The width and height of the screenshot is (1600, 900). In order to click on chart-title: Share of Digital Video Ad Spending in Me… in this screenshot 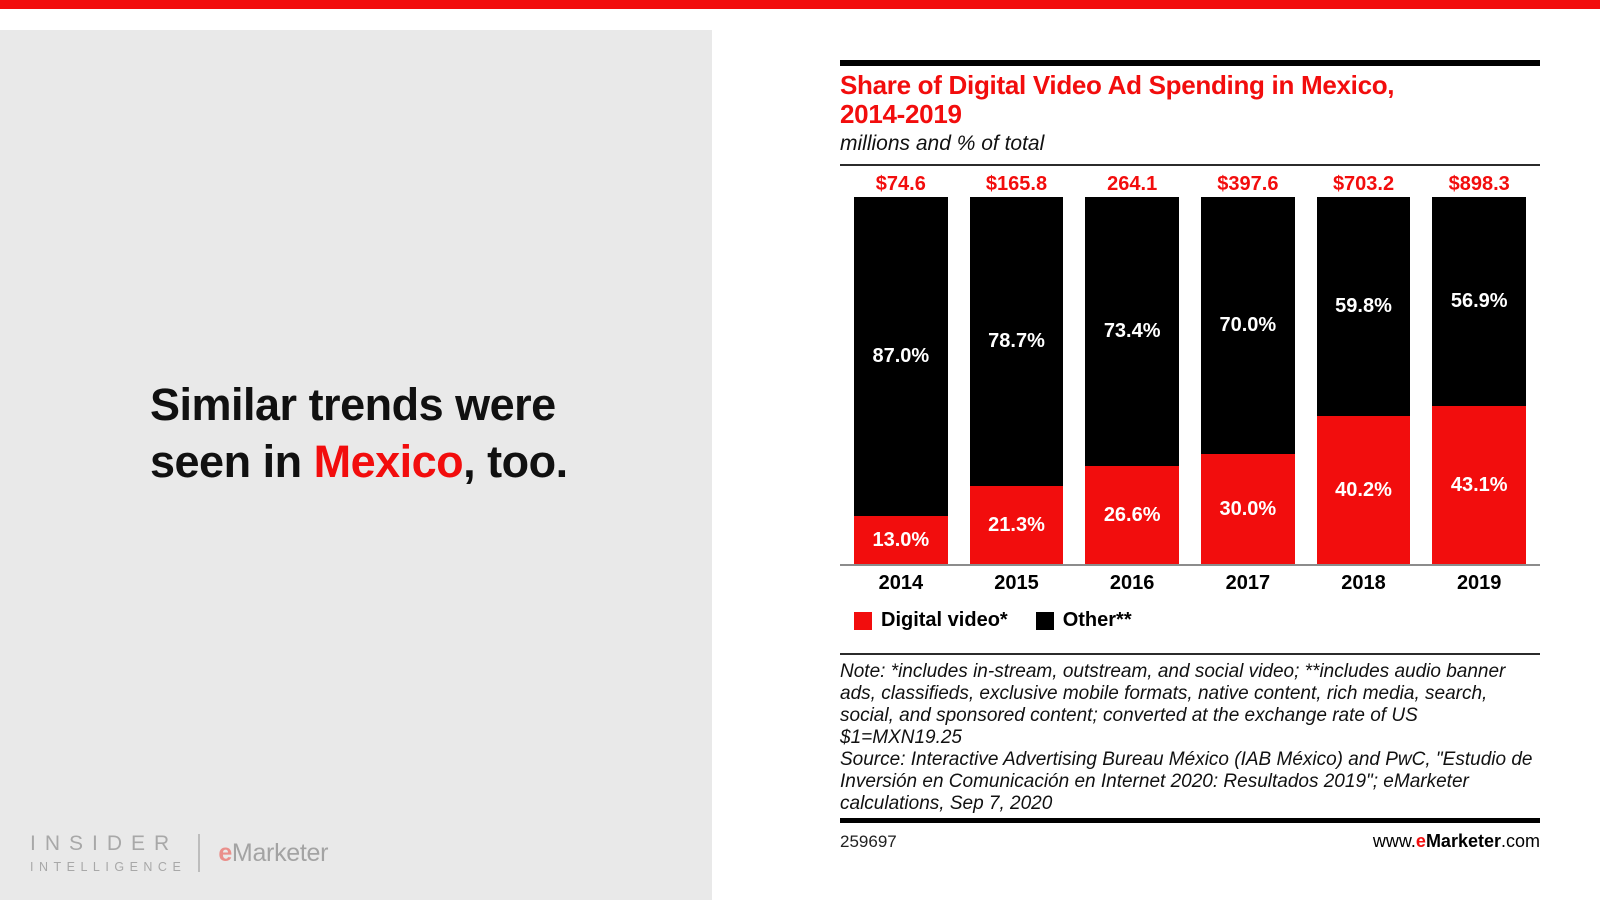, I will do `click(1190, 100)`.